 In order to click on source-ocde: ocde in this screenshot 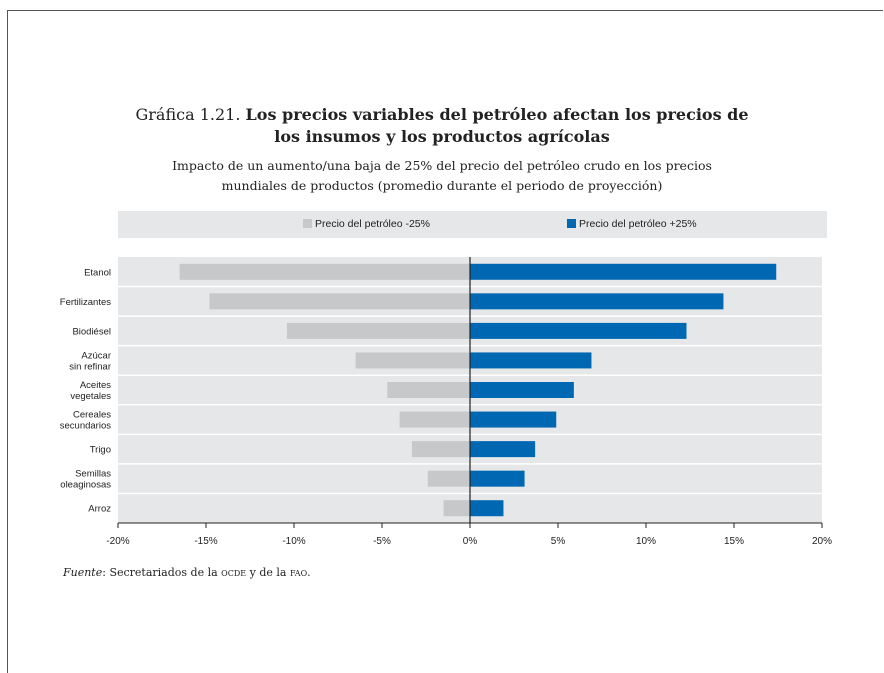, I will do `click(234, 572)`.